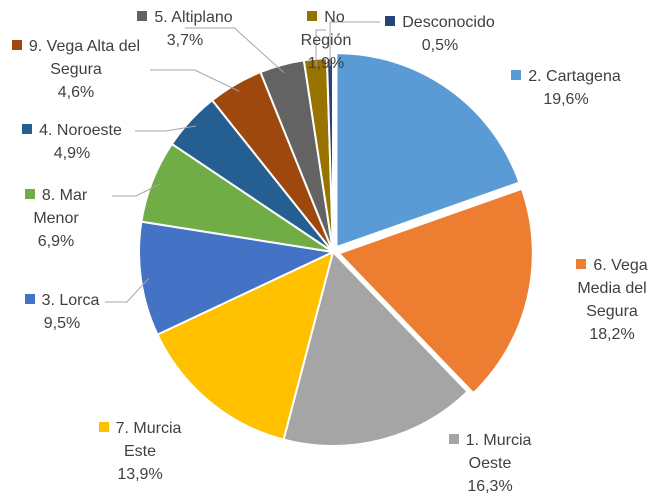  Describe the element at coordinates (566, 99) in the screenshot. I see `value-label: 19,6%` at that location.